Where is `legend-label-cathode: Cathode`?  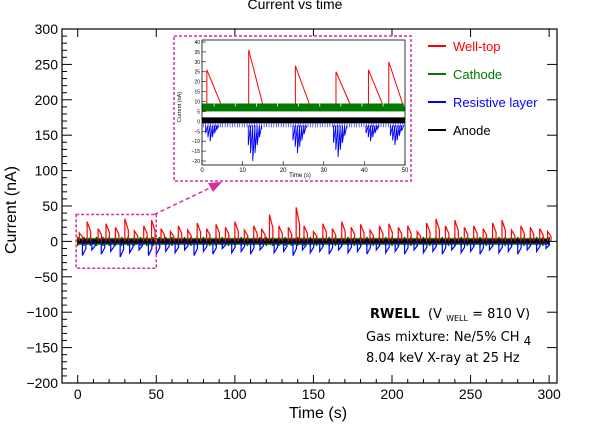 legend-label-cathode: Cathode is located at coordinates (477, 74).